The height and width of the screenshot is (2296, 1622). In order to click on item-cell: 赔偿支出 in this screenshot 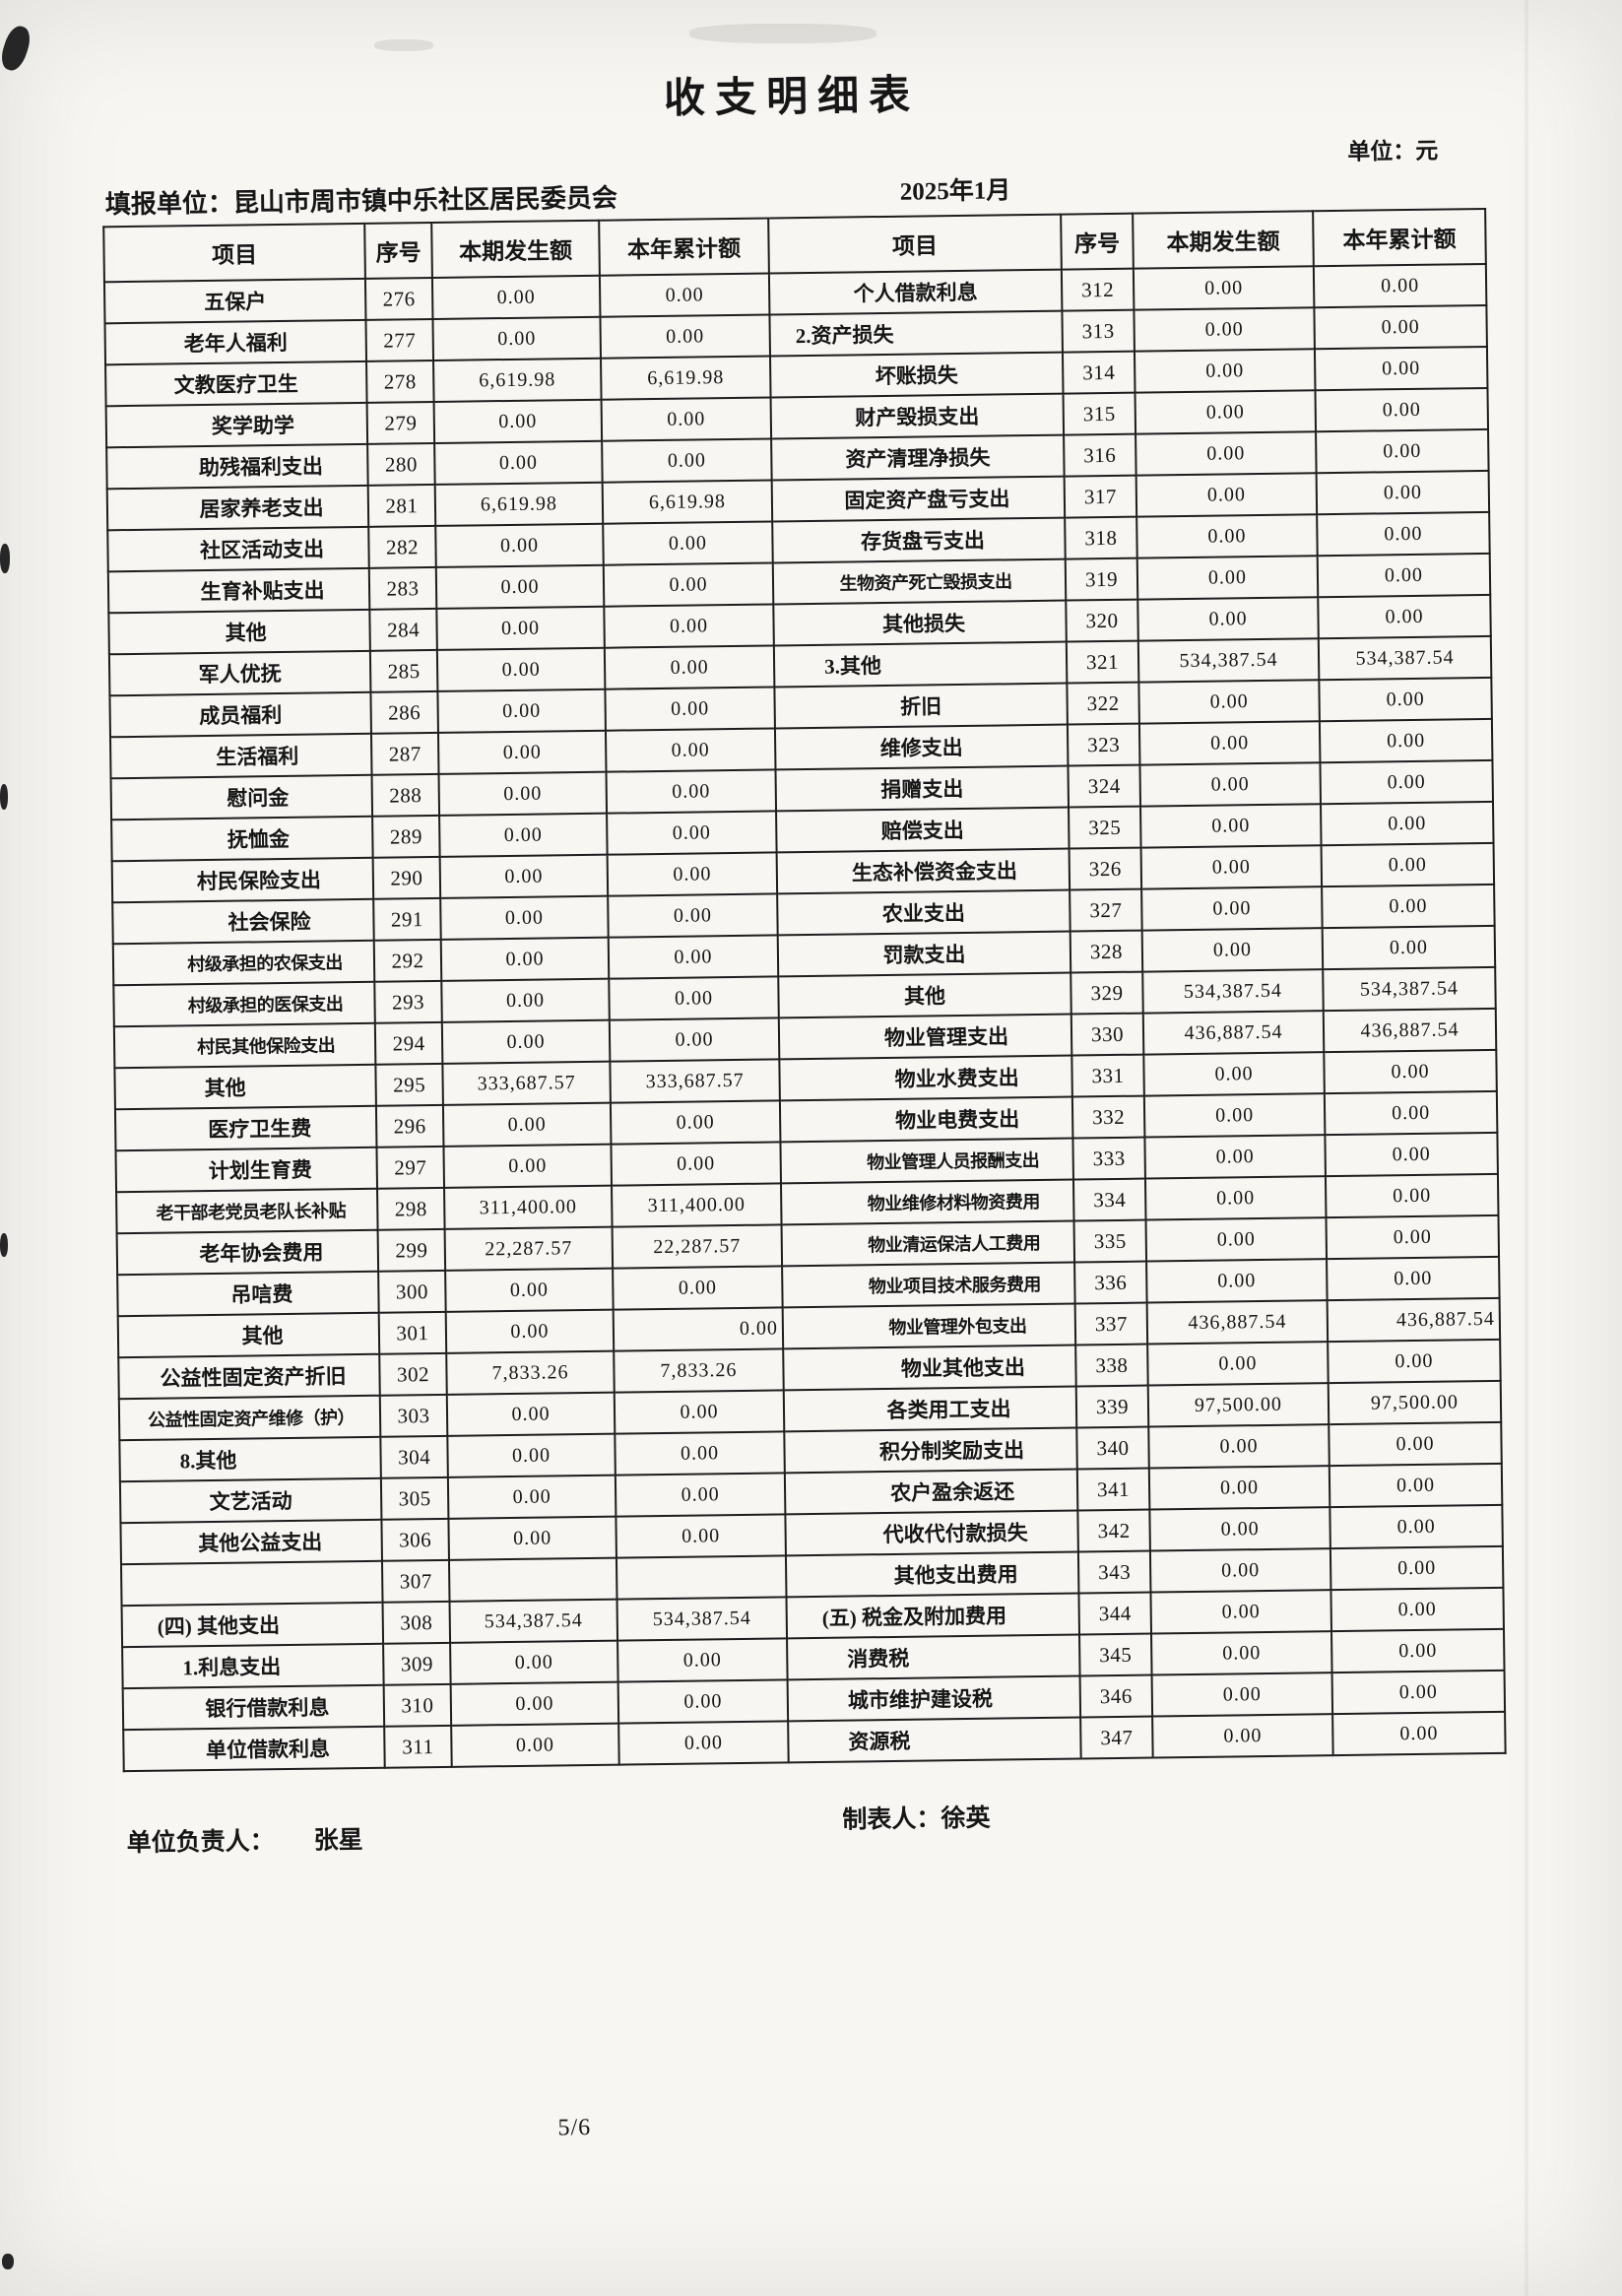, I will do `click(923, 830)`.